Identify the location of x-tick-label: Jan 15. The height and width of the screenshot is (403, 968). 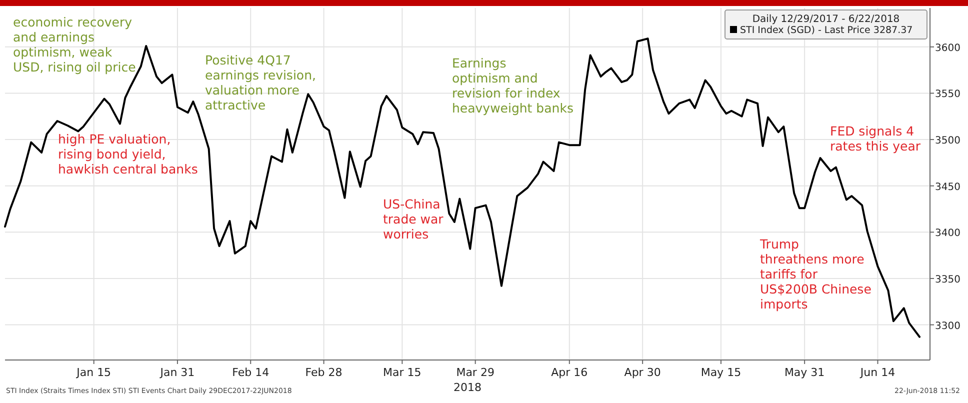
(94, 372).